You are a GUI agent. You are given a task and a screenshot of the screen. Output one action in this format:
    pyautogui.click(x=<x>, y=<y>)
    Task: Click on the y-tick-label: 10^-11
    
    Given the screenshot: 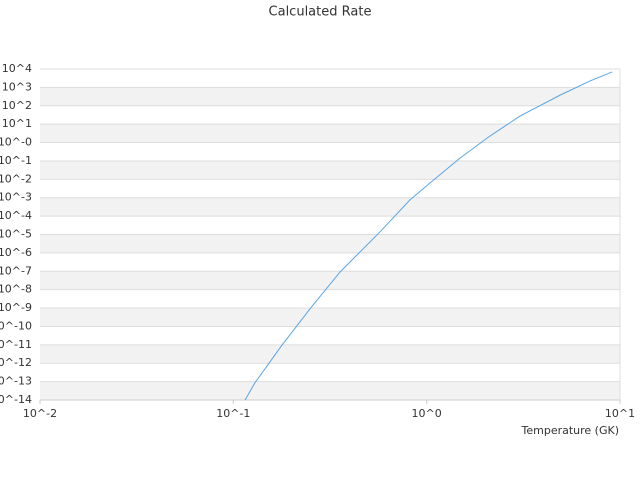 What is the action you would take?
    pyautogui.click(x=16, y=344)
    